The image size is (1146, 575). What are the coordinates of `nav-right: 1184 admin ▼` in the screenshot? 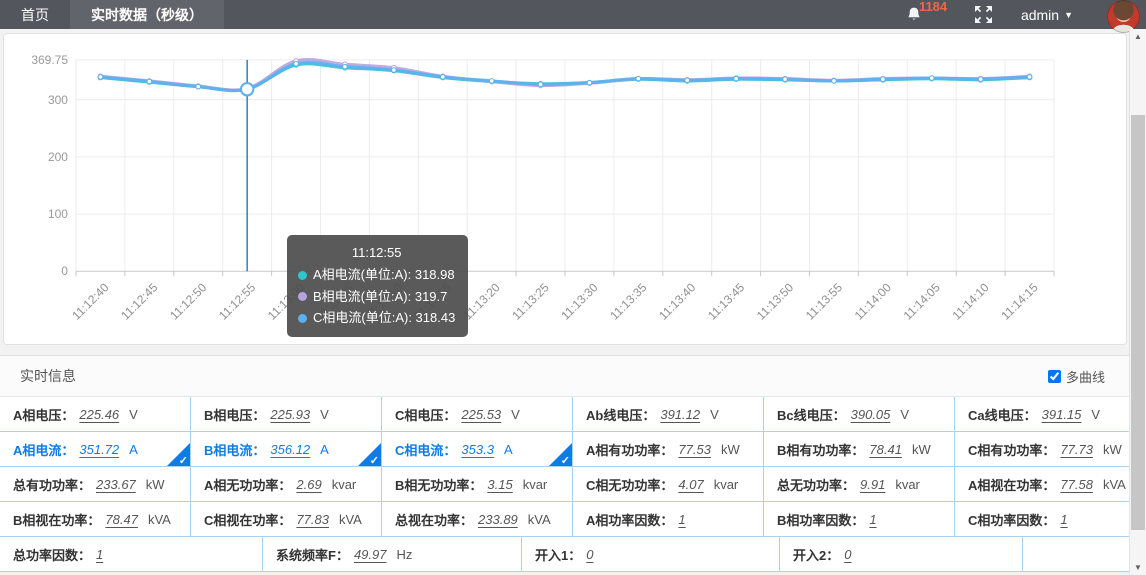 It's located at (1026, 16).